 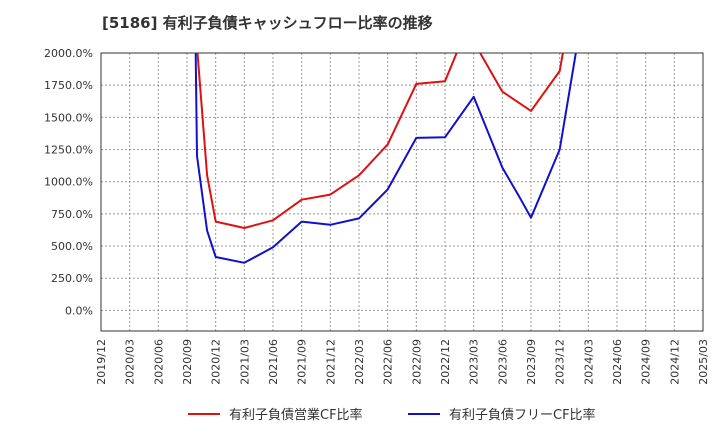 What do you see at coordinates (531, 362) in the screenshot?
I see `x-tick-label: 2023/09` at bounding box center [531, 362].